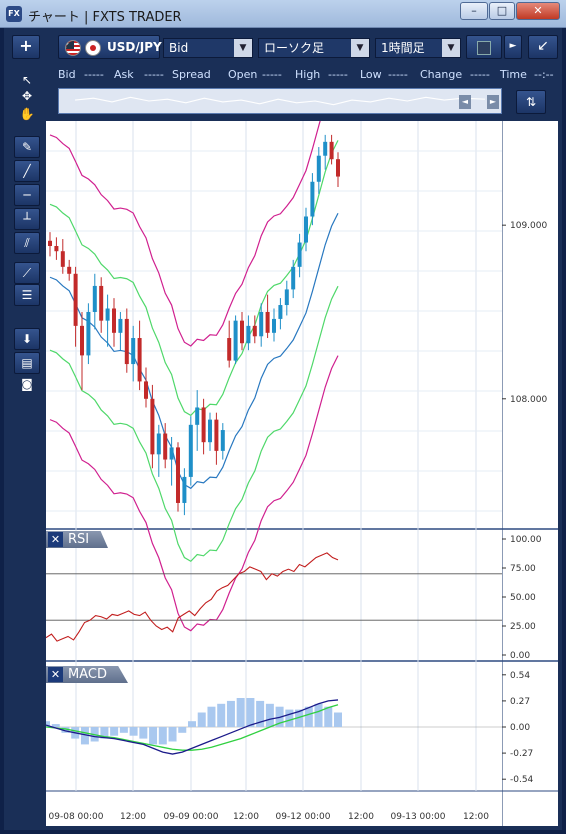 The width and height of the screenshot is (566, 834). Describe the element at coordinates (418, 817) in the screenshot. I see `x-tick-label: 09-13 00:00` at that location.